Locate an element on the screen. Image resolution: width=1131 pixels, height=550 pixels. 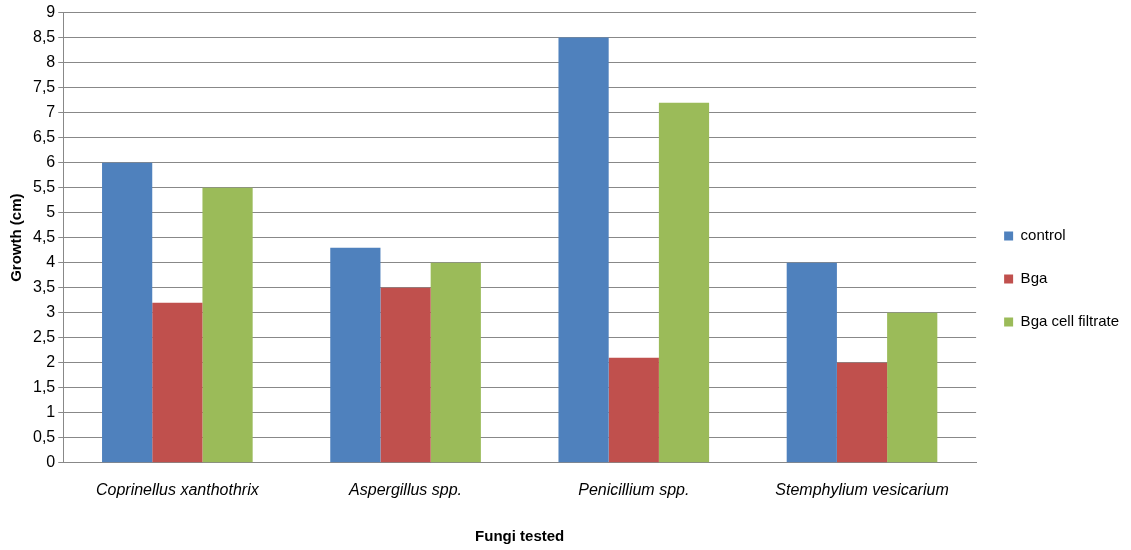
y-tick-label: 0,5 is located at coordinates (44, 437).